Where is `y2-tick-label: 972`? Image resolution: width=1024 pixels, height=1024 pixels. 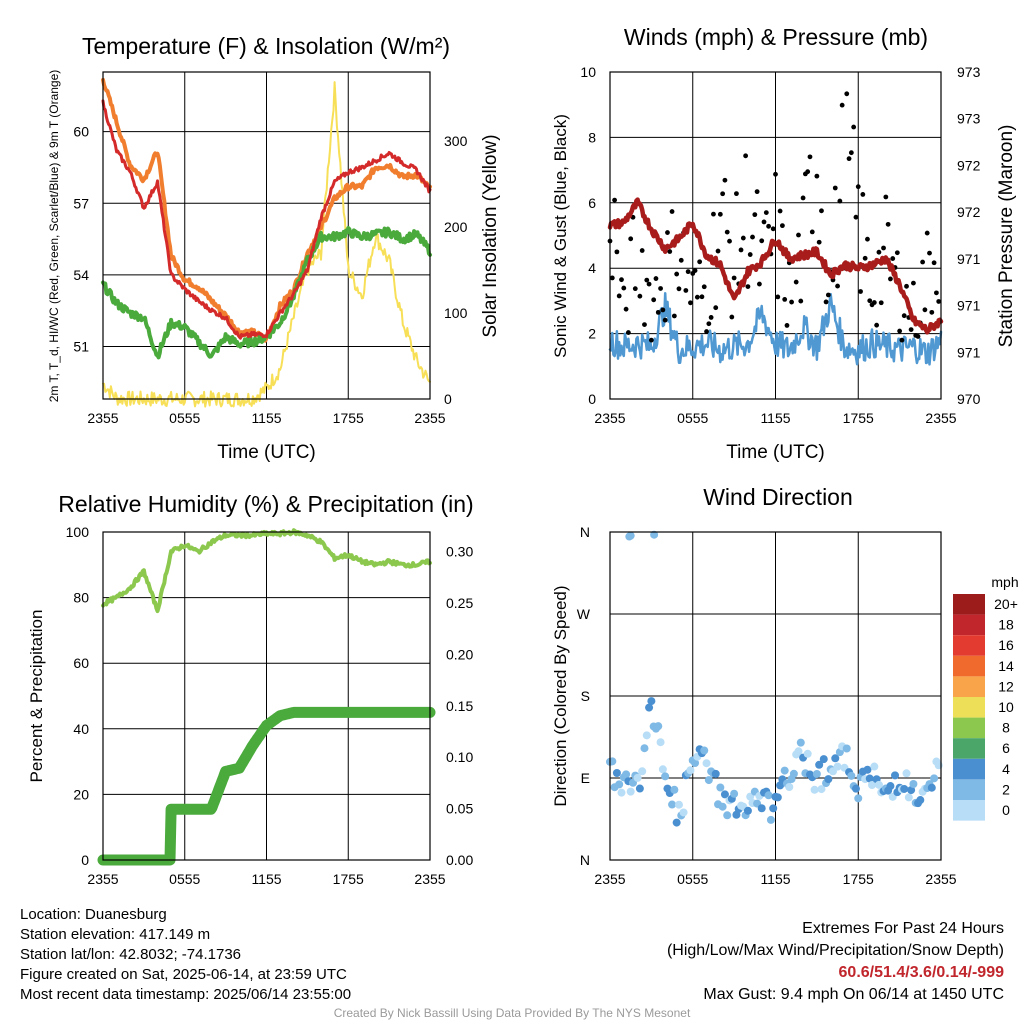 y2-tick-label: 972 is located at coordinates (969, 212).